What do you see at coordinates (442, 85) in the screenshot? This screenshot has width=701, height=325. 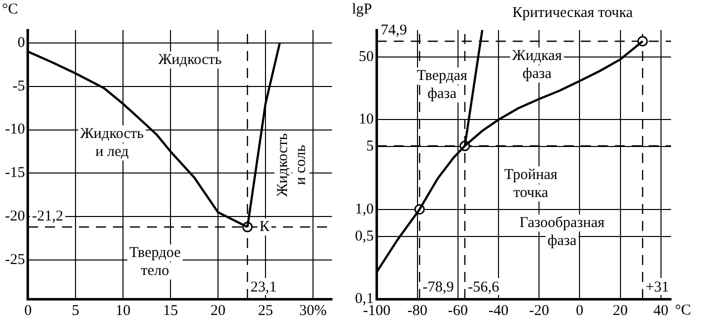 I see `annotation: Твердая фаза` at bounding box center [442, 85].